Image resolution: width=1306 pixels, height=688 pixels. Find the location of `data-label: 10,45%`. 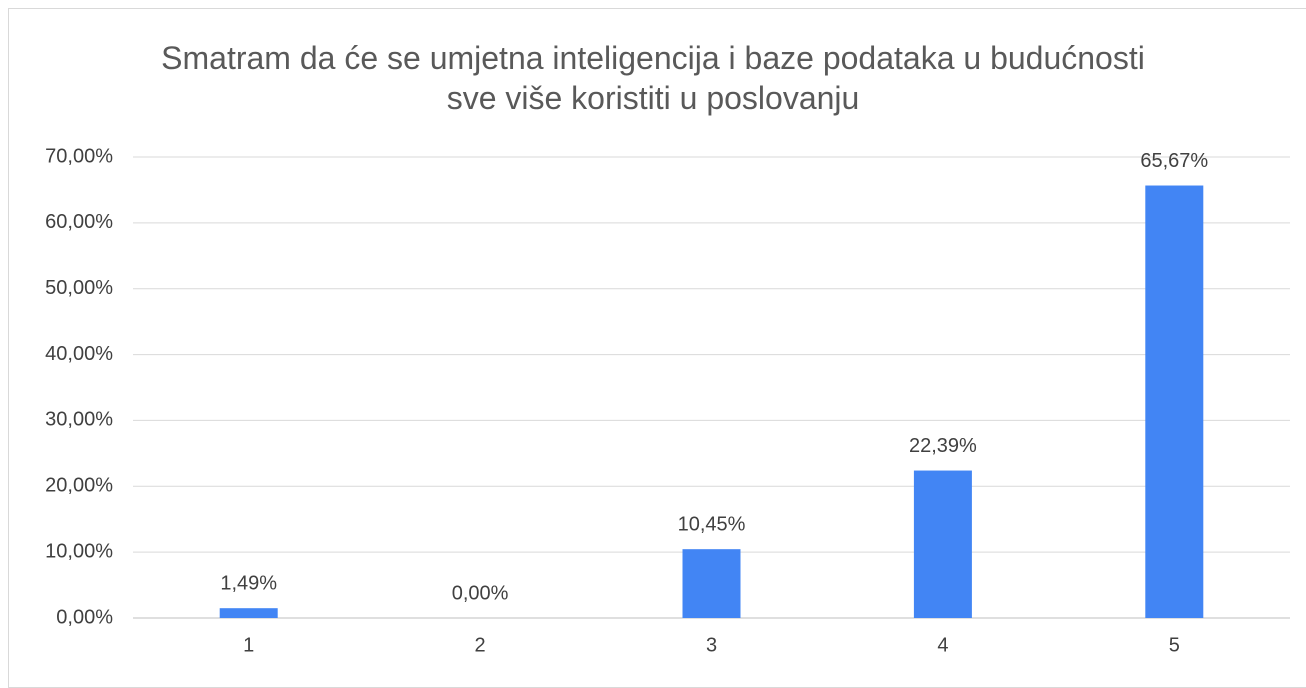

data-label: 10,45% is located at coordinates (712, 524).